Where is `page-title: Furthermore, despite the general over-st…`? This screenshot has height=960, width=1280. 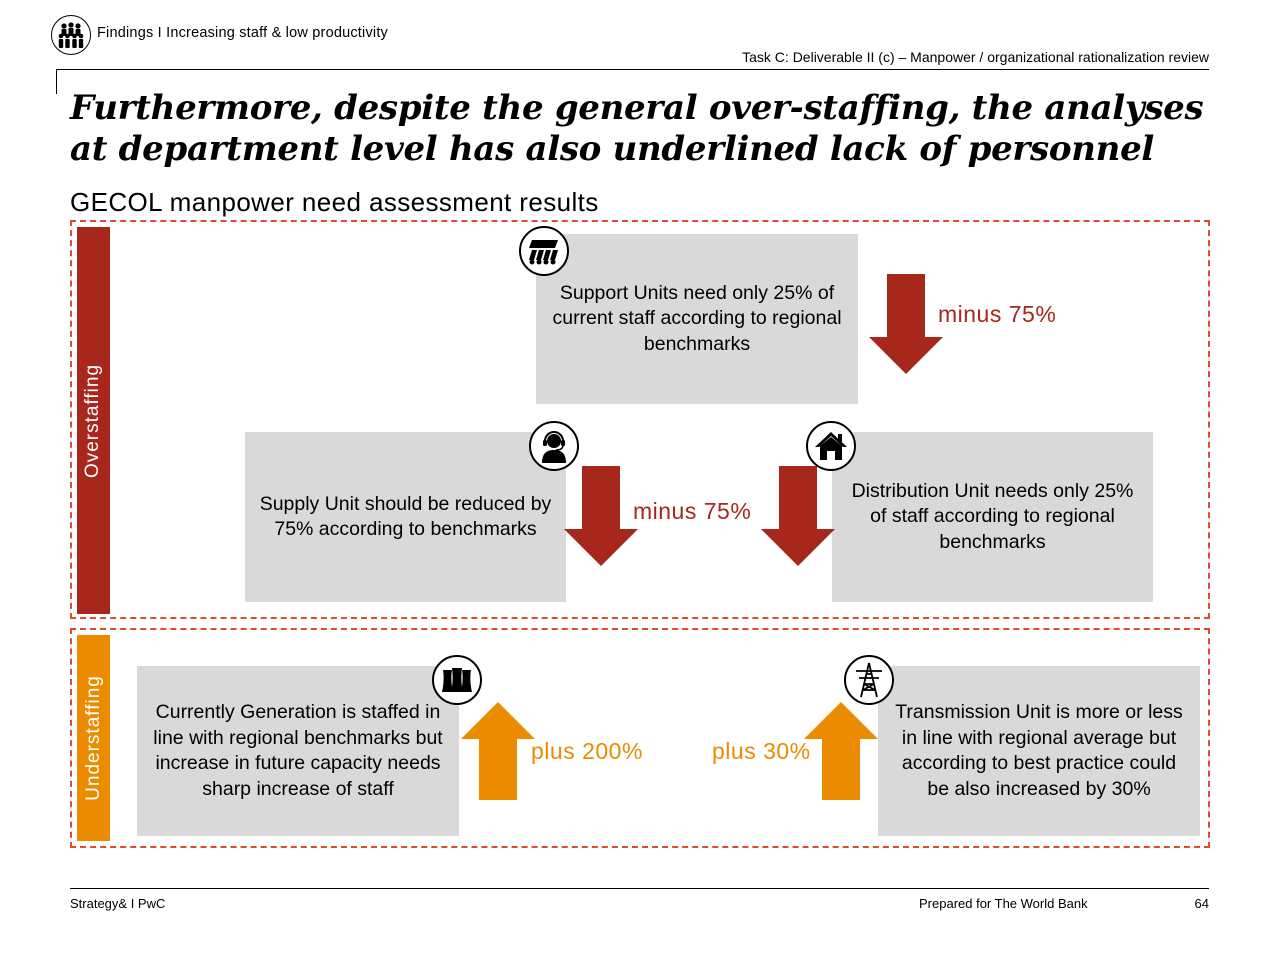 page-title: Furthermore, despite the general over-st… is located at coordinates (637, 128).